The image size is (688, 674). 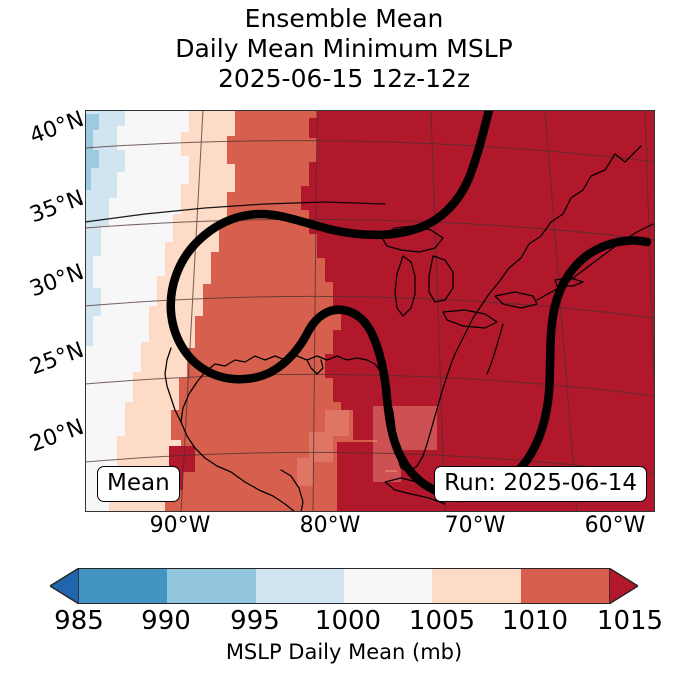 I want to click on member-label-box: Mean, so click(x=138, y=484).